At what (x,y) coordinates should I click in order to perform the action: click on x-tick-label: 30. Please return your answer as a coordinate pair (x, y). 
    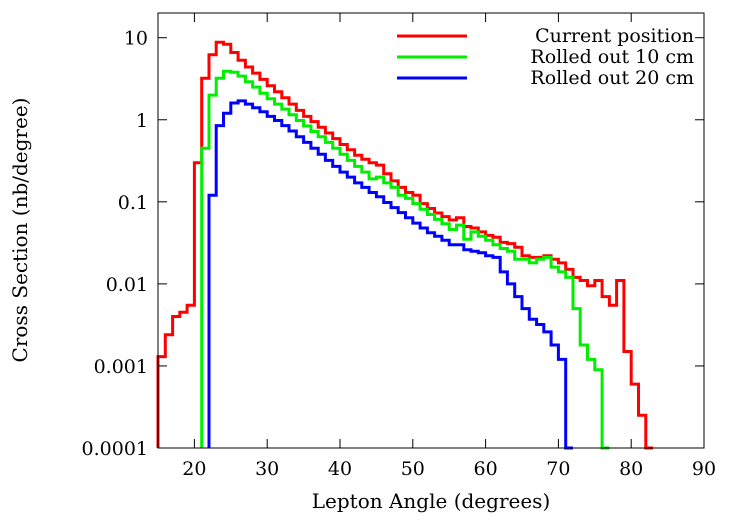
    Looking at the image, I should click on (267, 469).